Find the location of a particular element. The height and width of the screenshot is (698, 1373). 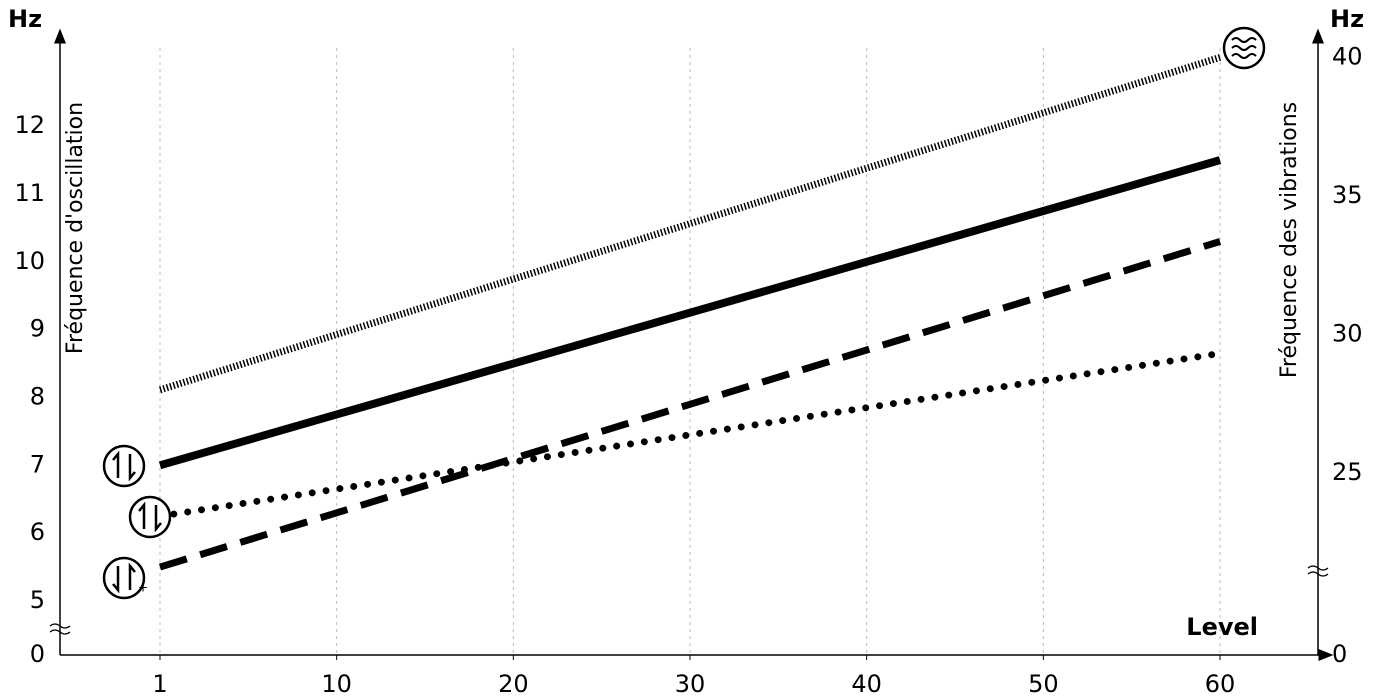

y-tick-label: 11 is located at coordinates (29, 193).